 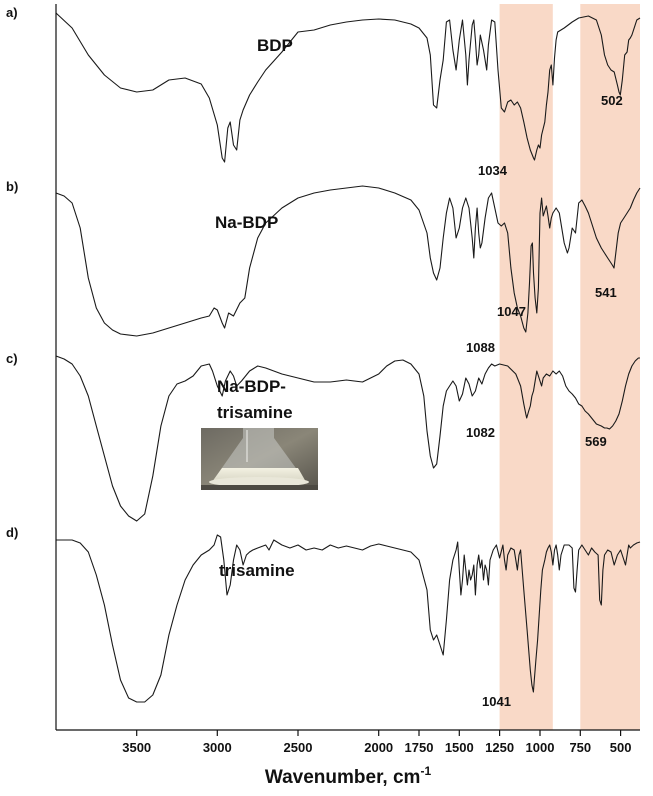 I want to click on x-axis-title: Wavenumber, cm-1, so click(x=348, y=776).